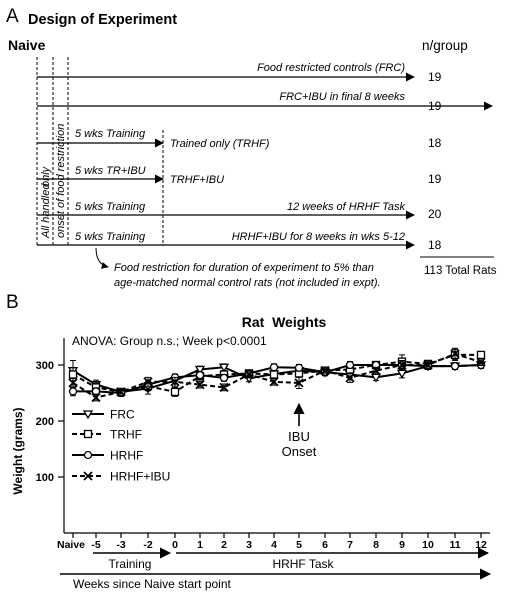 Image resolution: width=514 pixels, height=599 pixels. I want to click on x-axis: Naive -5 -3 -2 0 1 2 3 4 5 6 7 8 9 10 11 12, so click(273, 541).